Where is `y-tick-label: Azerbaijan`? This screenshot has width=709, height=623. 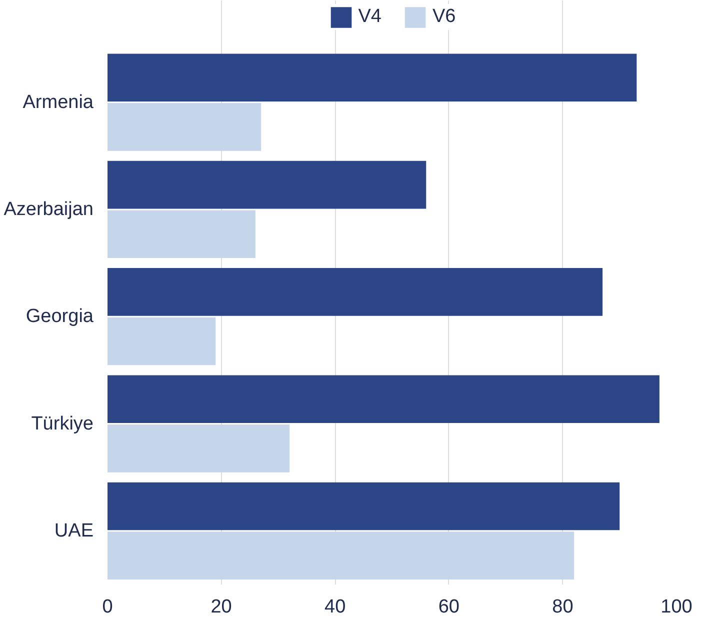 y-tick-label: Azerbaijan is located at coordinates (49, 209).